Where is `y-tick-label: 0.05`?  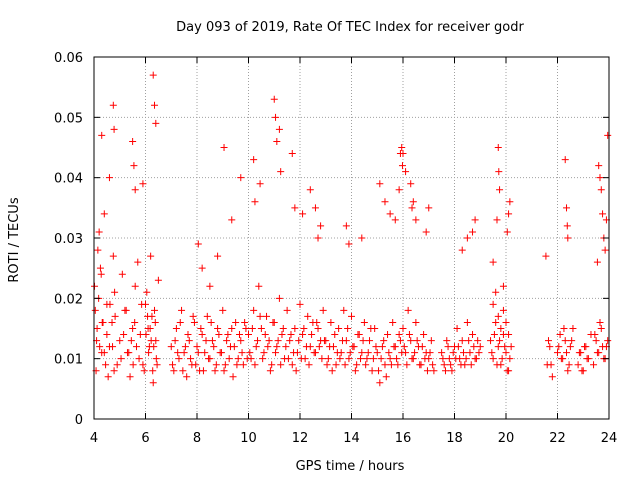 y-tick-label: 0.05 is located at coordinates (68, 118).